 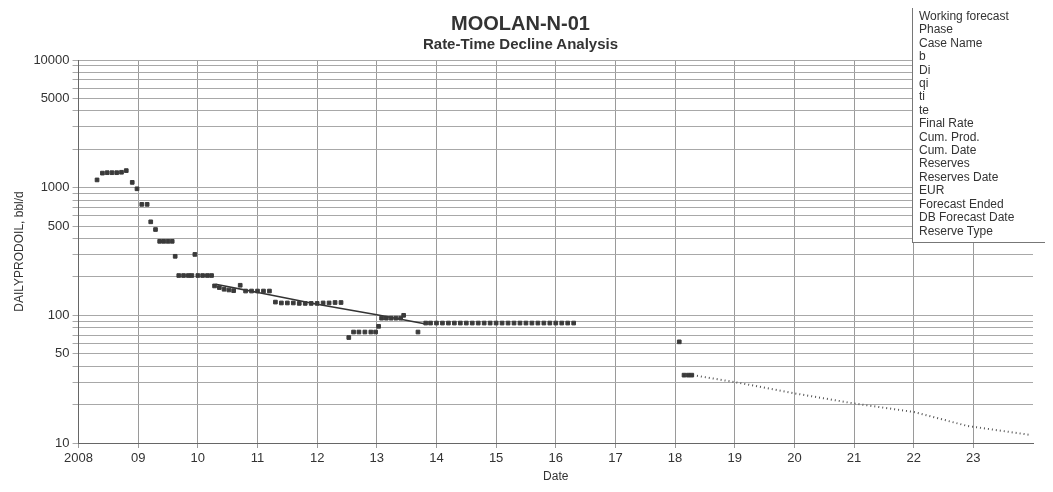 What do you see at coordinates (556, 458) in the screenshot?
I see `x-tick-label: 16` at bounding box center [556, 458].